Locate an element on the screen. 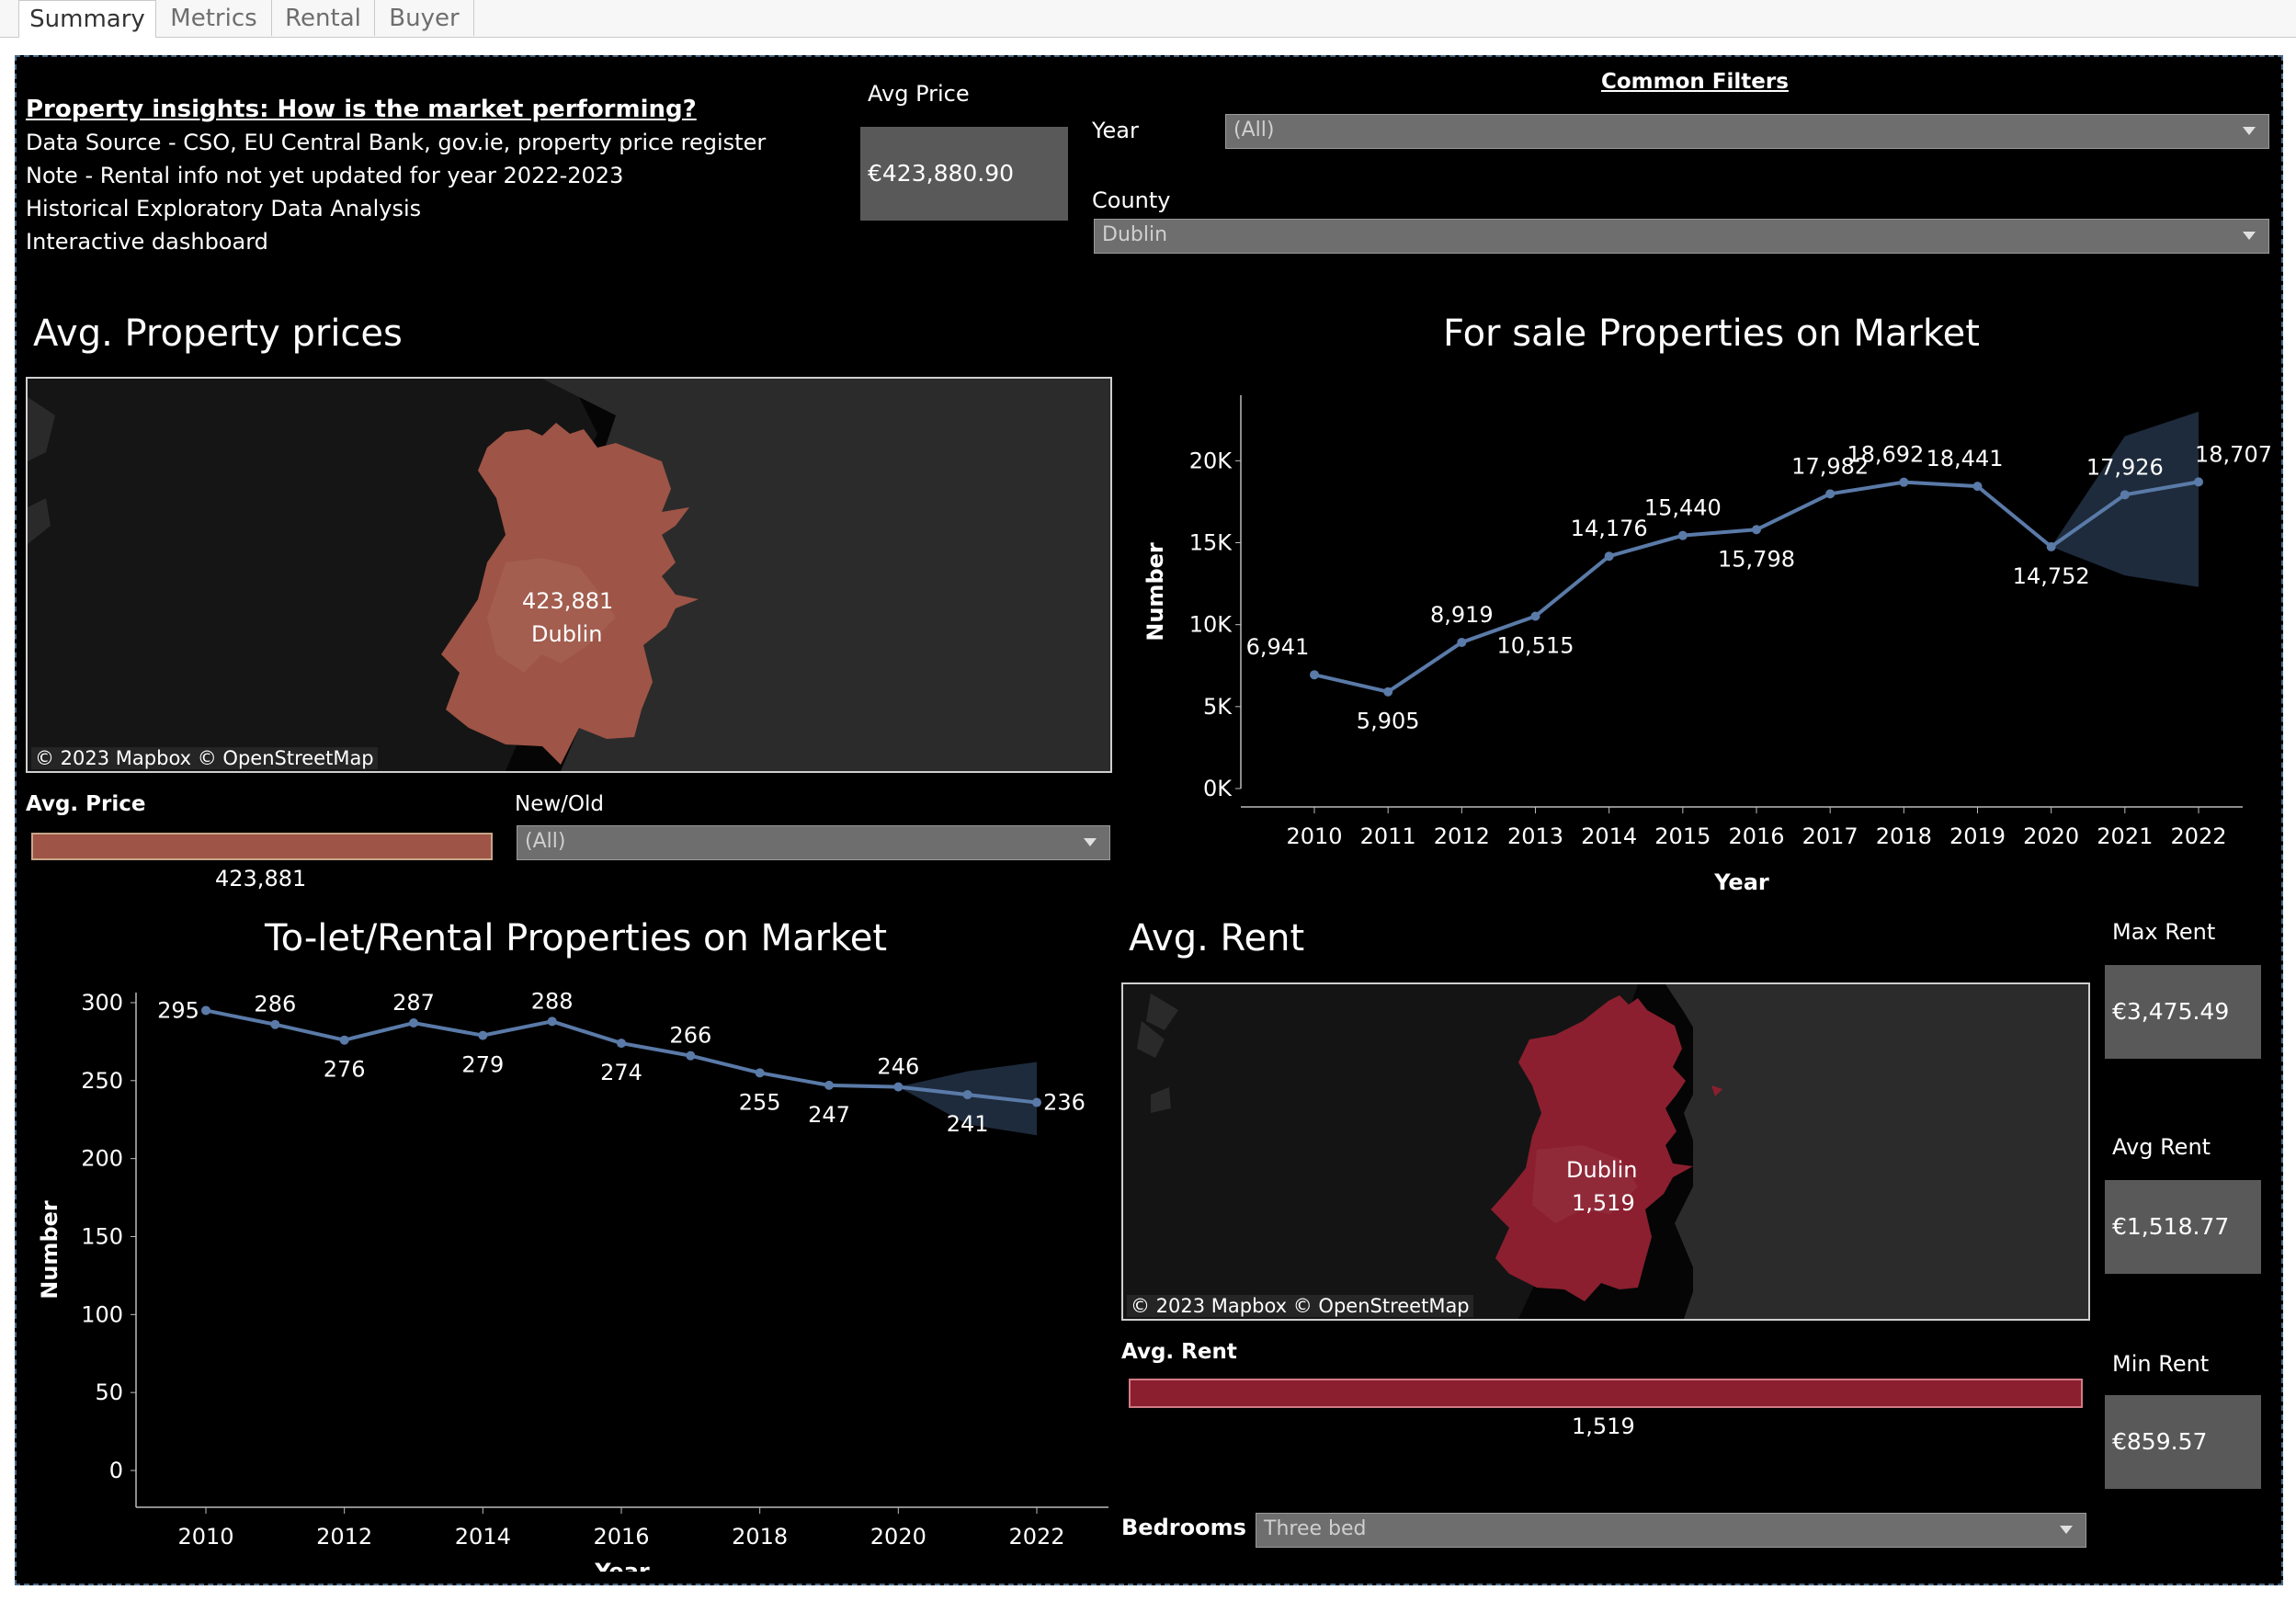  y-tick-label: 10K is located at coordinates (1211, 625).